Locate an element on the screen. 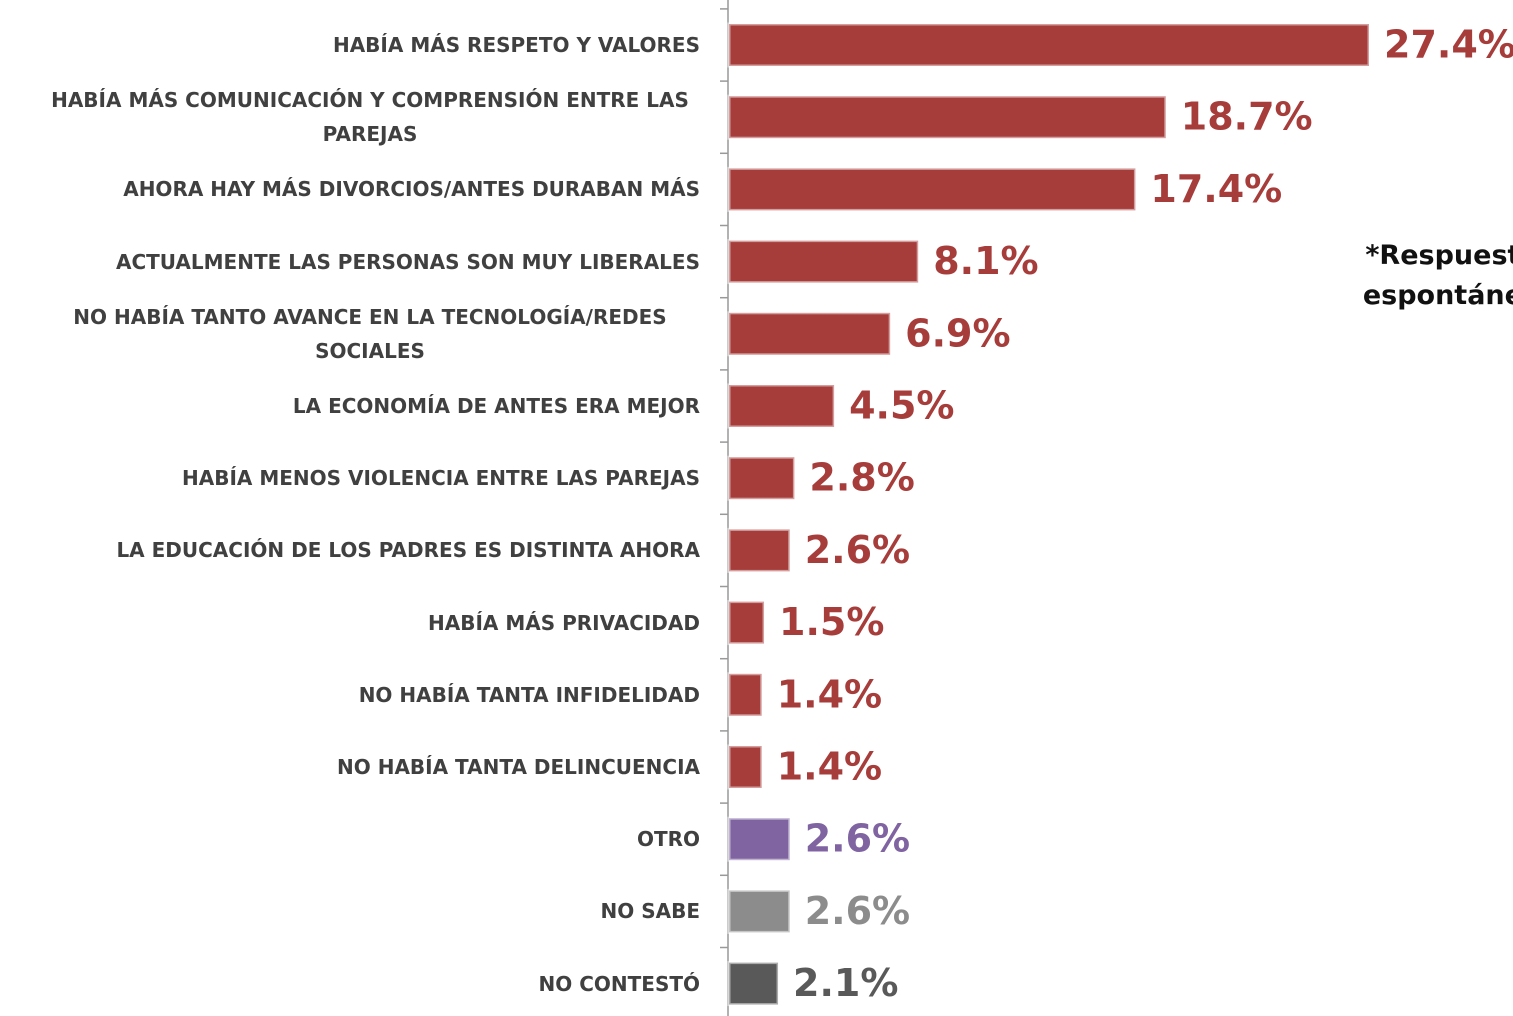 This screenshot has height=1016, width=1513. category-label: HABÍA MENOS VIOLENCIA ENTRE LAS PAREJAS is located at coordinates (441, 478).